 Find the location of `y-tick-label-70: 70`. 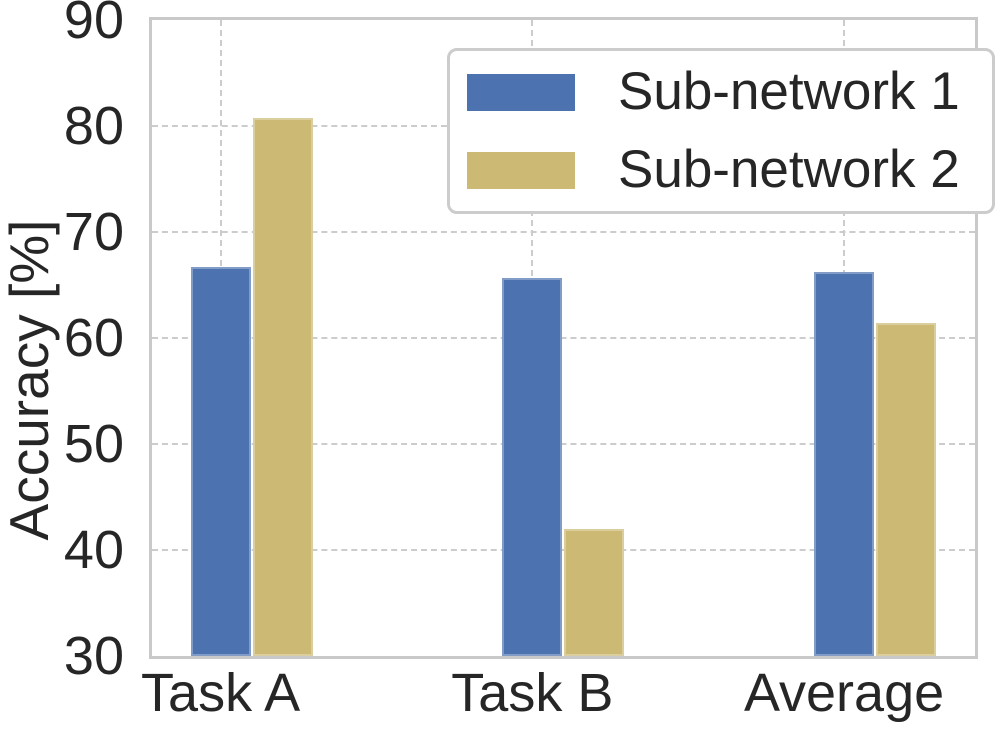

y-tick-label-70: 70 is located at coordinates (93, 232).